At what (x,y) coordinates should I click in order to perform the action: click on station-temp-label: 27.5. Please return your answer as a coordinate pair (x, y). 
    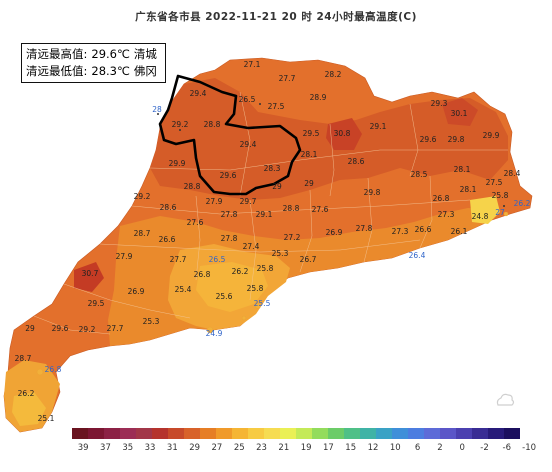
    Looking at the image, I should click on (494, 182).